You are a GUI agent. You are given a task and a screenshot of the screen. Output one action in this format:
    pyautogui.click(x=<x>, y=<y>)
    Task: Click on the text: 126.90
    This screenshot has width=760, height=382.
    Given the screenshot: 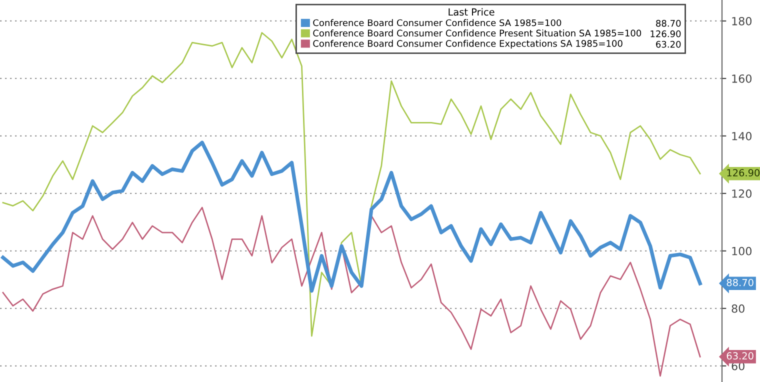 What is the action you would take?
    pyautogui.click(x=743, y=172)
    